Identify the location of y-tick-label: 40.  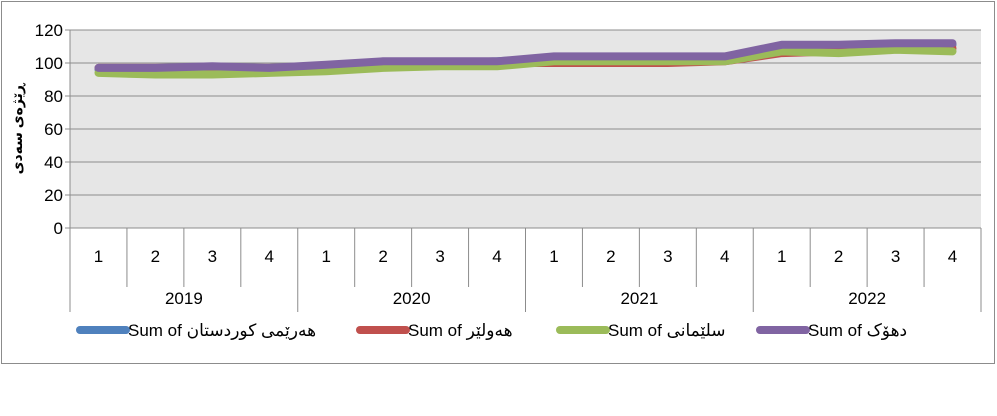
(53, 162).